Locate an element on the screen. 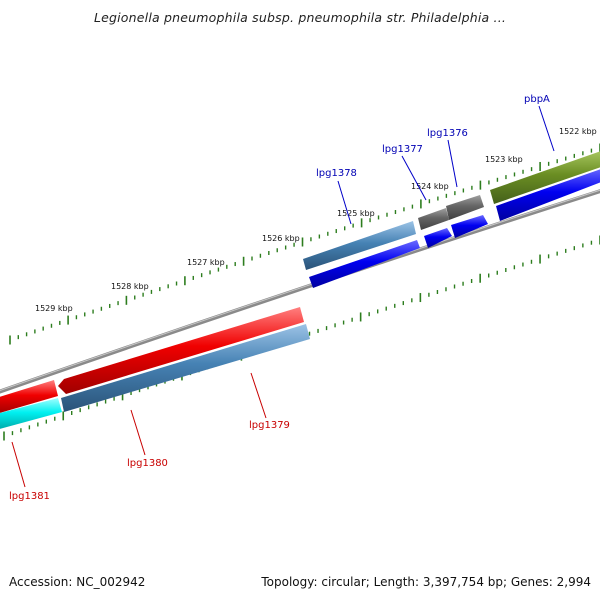  forward-gene-labels: pbpA lpg1376 lpg1377 lpg1378 is located at coordinates (435, 159).